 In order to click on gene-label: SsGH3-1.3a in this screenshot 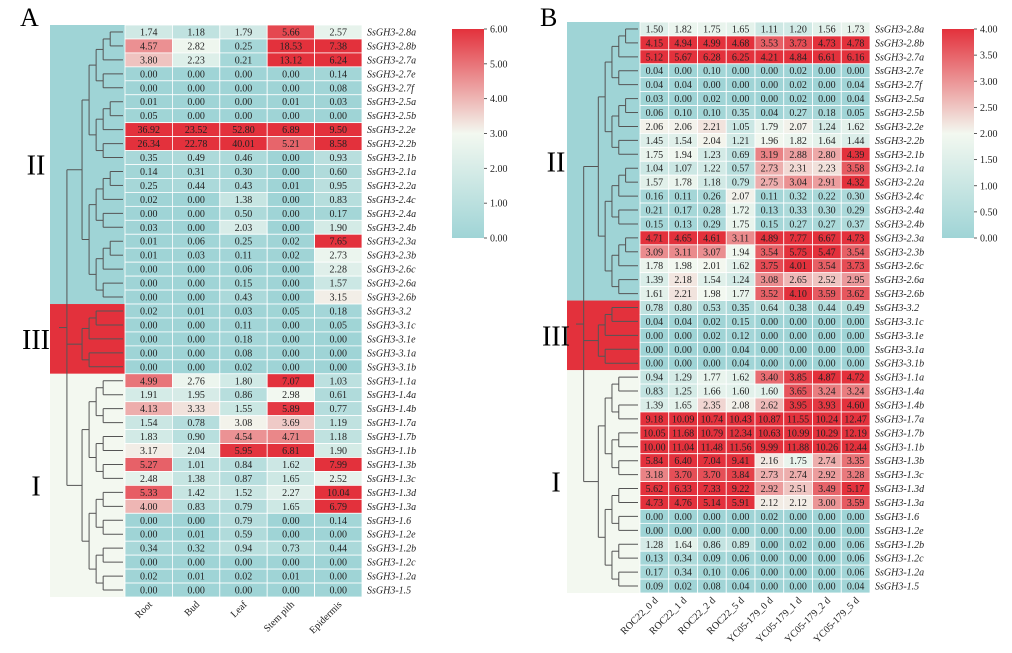, I will do `click(391, 507)`.